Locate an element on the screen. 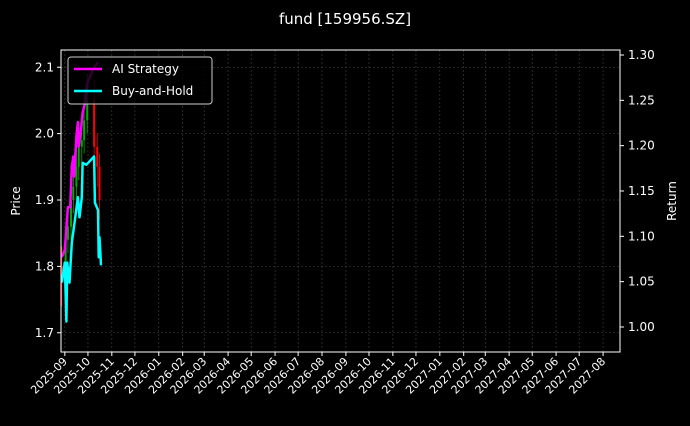 The image size is (690, 426). candles is located at coordinates (80, 190).